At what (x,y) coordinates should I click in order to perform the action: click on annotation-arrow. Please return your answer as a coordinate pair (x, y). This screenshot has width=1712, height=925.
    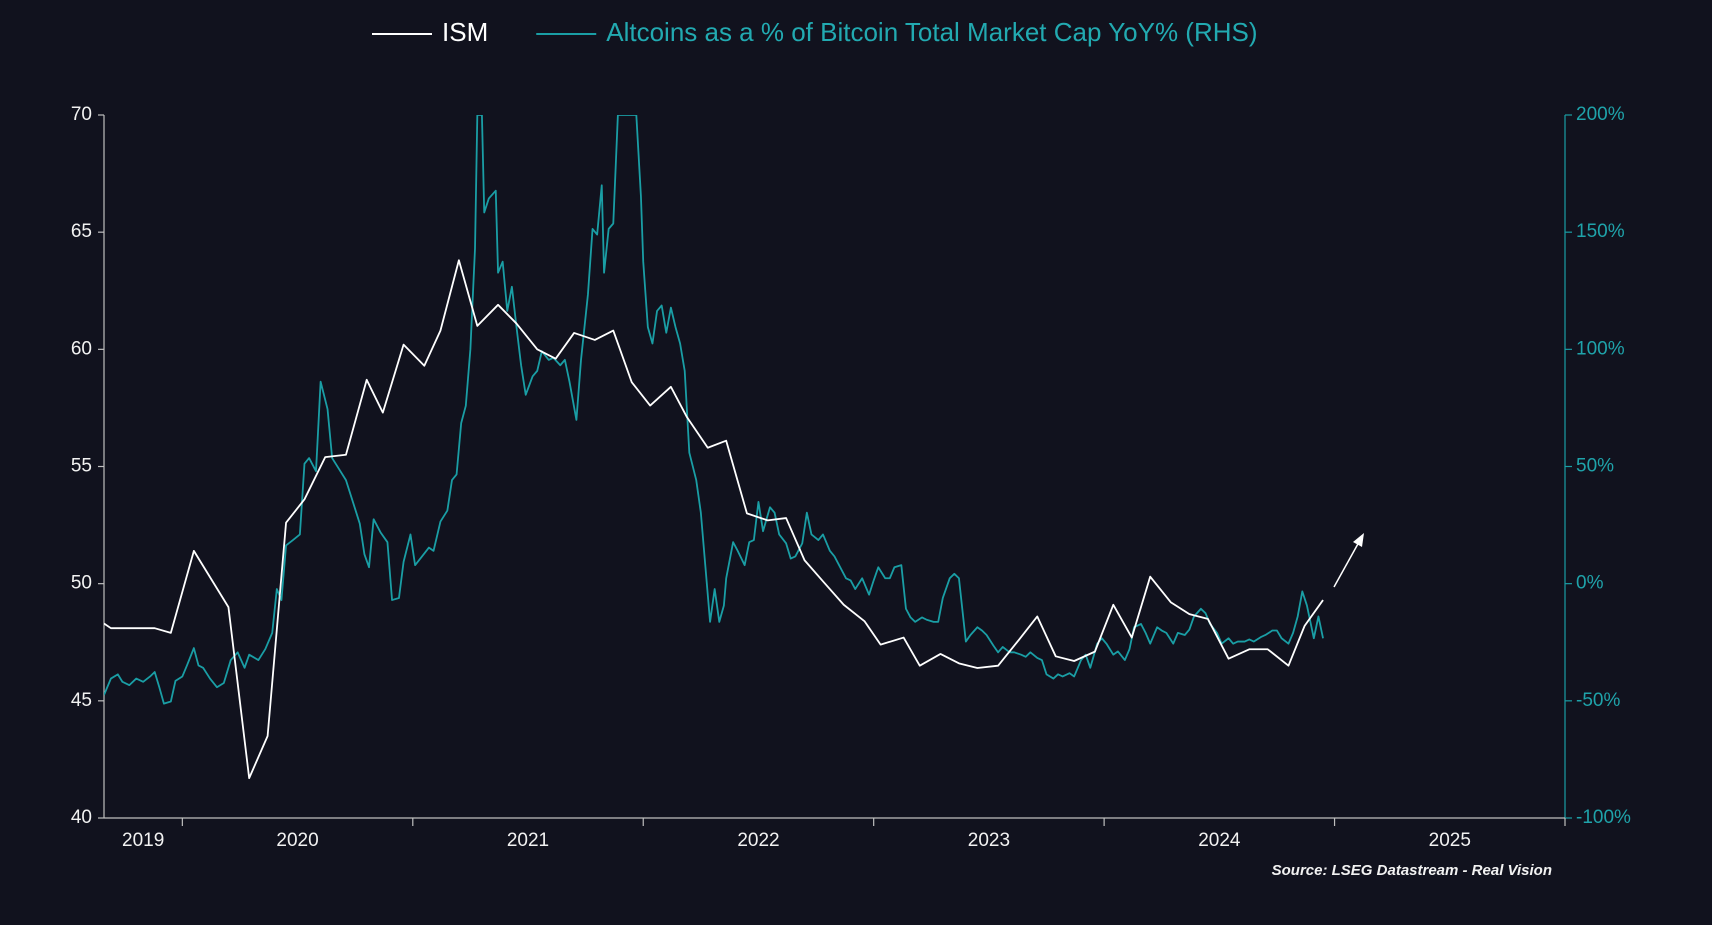
    Looking at the image, I should click on (1348, 560).